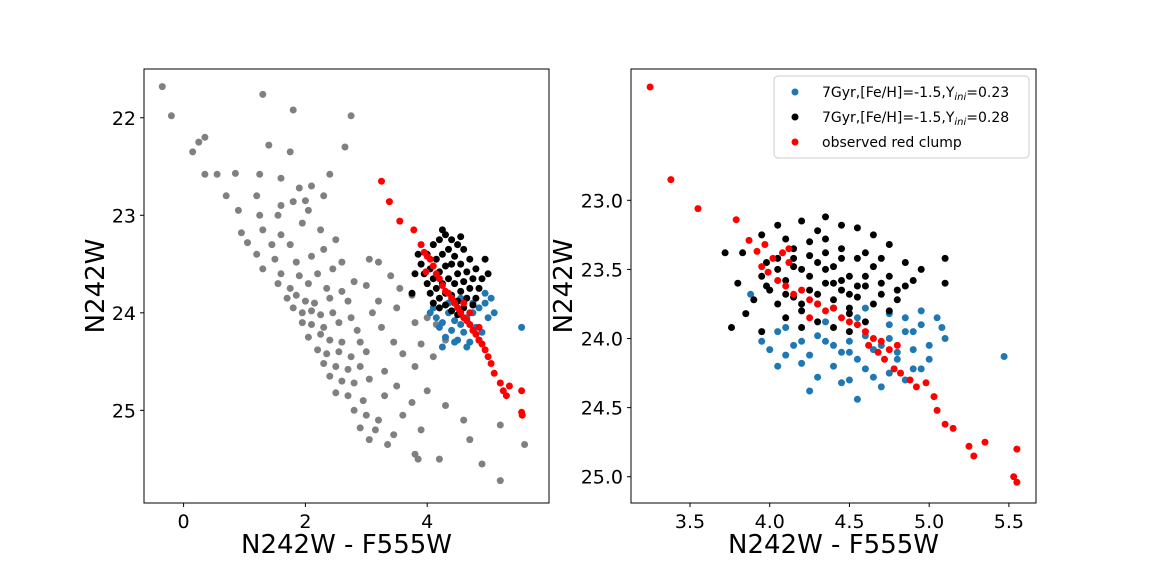  Describe the element at coordinates (901, 117) in the screenshot. I see `legend-box` at that location.